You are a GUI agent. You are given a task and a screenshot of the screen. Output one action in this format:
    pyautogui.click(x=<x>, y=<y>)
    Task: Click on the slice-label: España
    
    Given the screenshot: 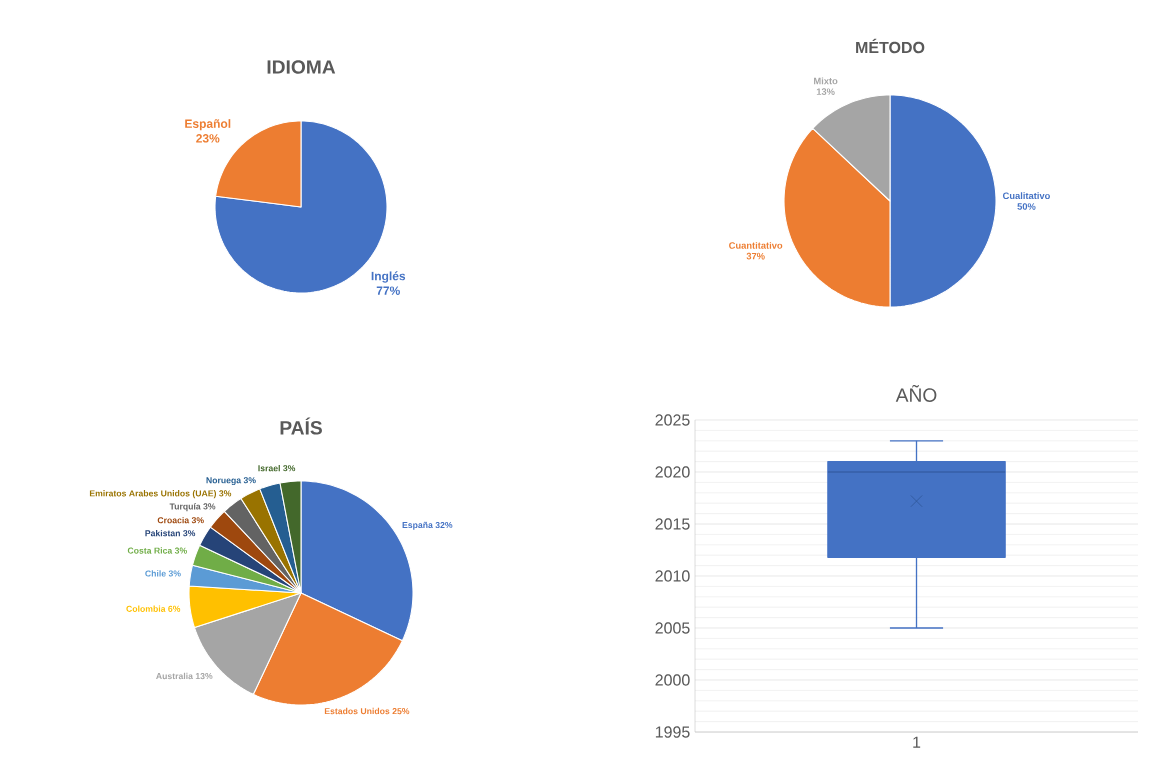 What is the action you would take?
    pyautogui.click(x=417, y=525)
    